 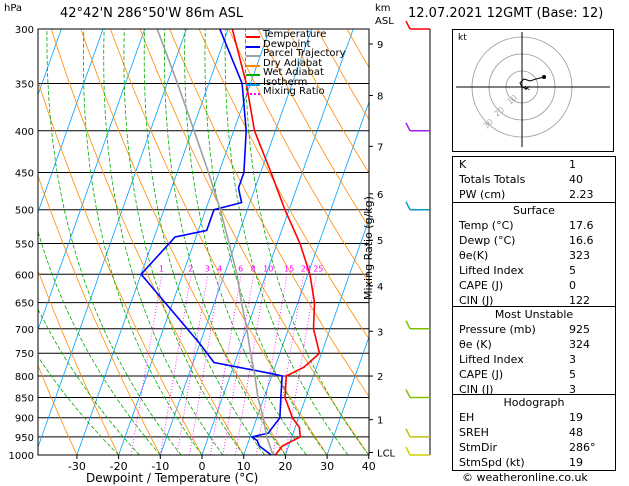 What do you see at coordinates (380, 96) in the screenshot?
I see `km-tick-label: 8` at bounding box center [380, 96].